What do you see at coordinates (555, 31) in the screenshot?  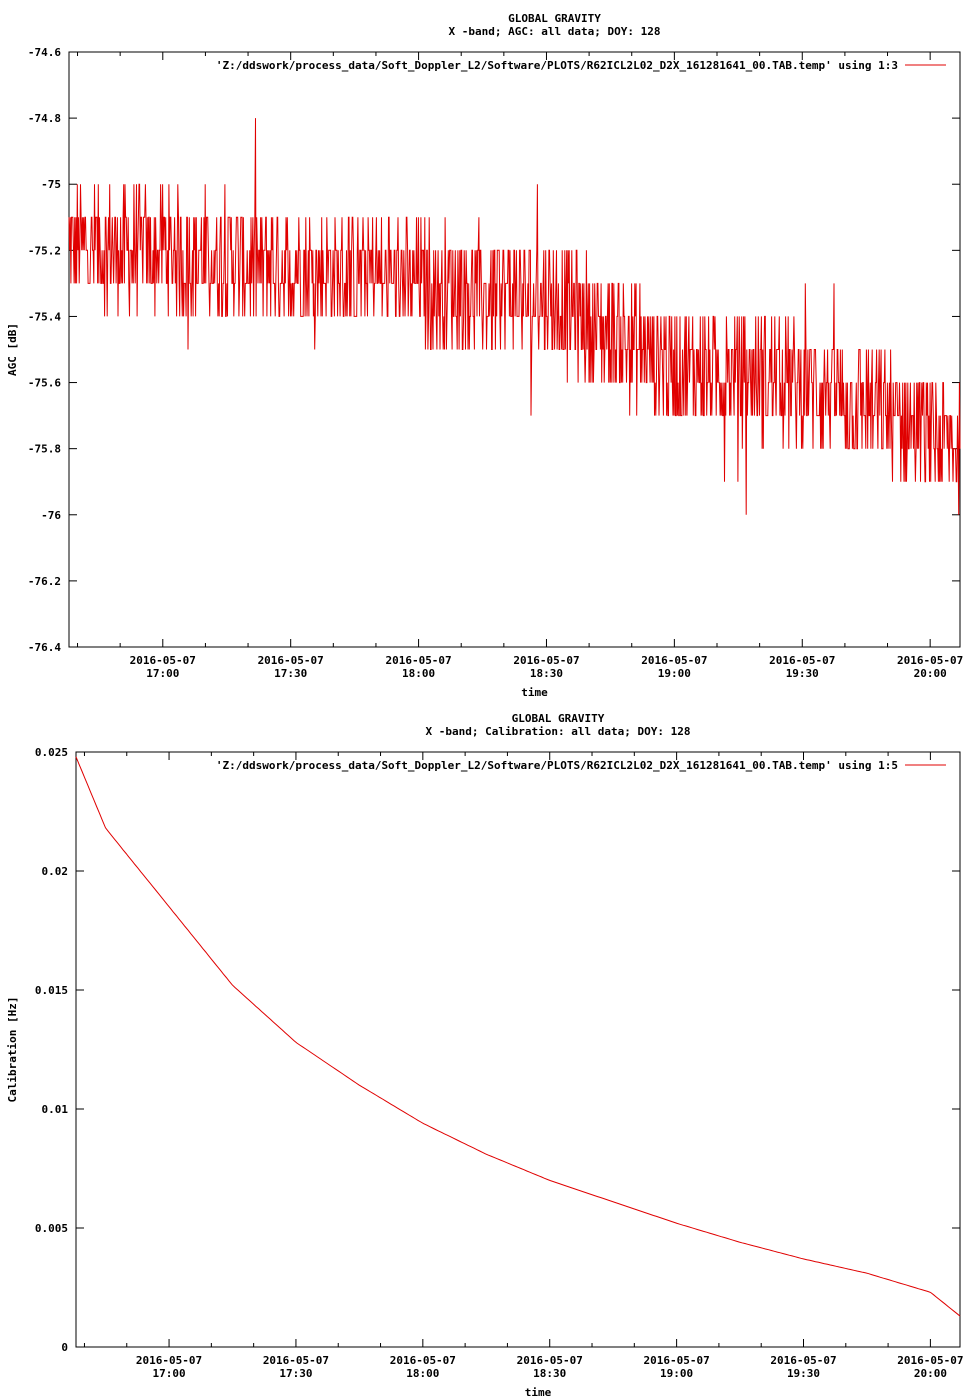 I see `chart-subtitle: X -band; AGC: all data; DOY: 128` at bounding box center [555, 31].